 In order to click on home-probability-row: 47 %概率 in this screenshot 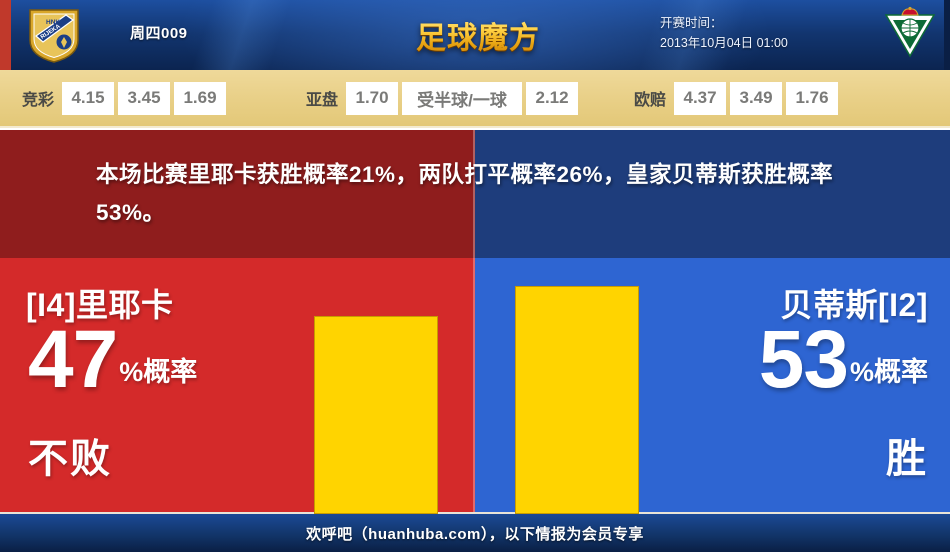, I will do `click(162, 359)`.